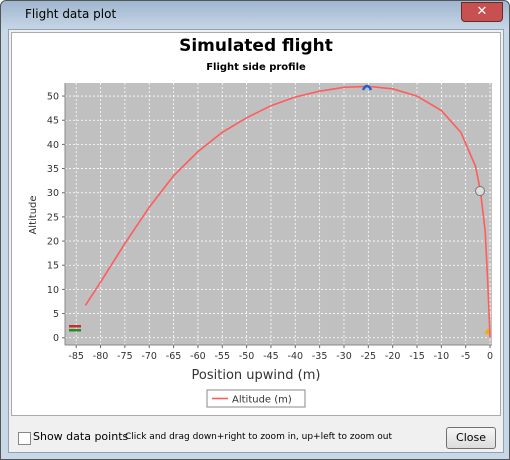 This screenshot has height=460, width=510. Describe the element at coordinates (256, 375) in the screenshot. I see `x-axis-label: Position upwind (m)` at that location.